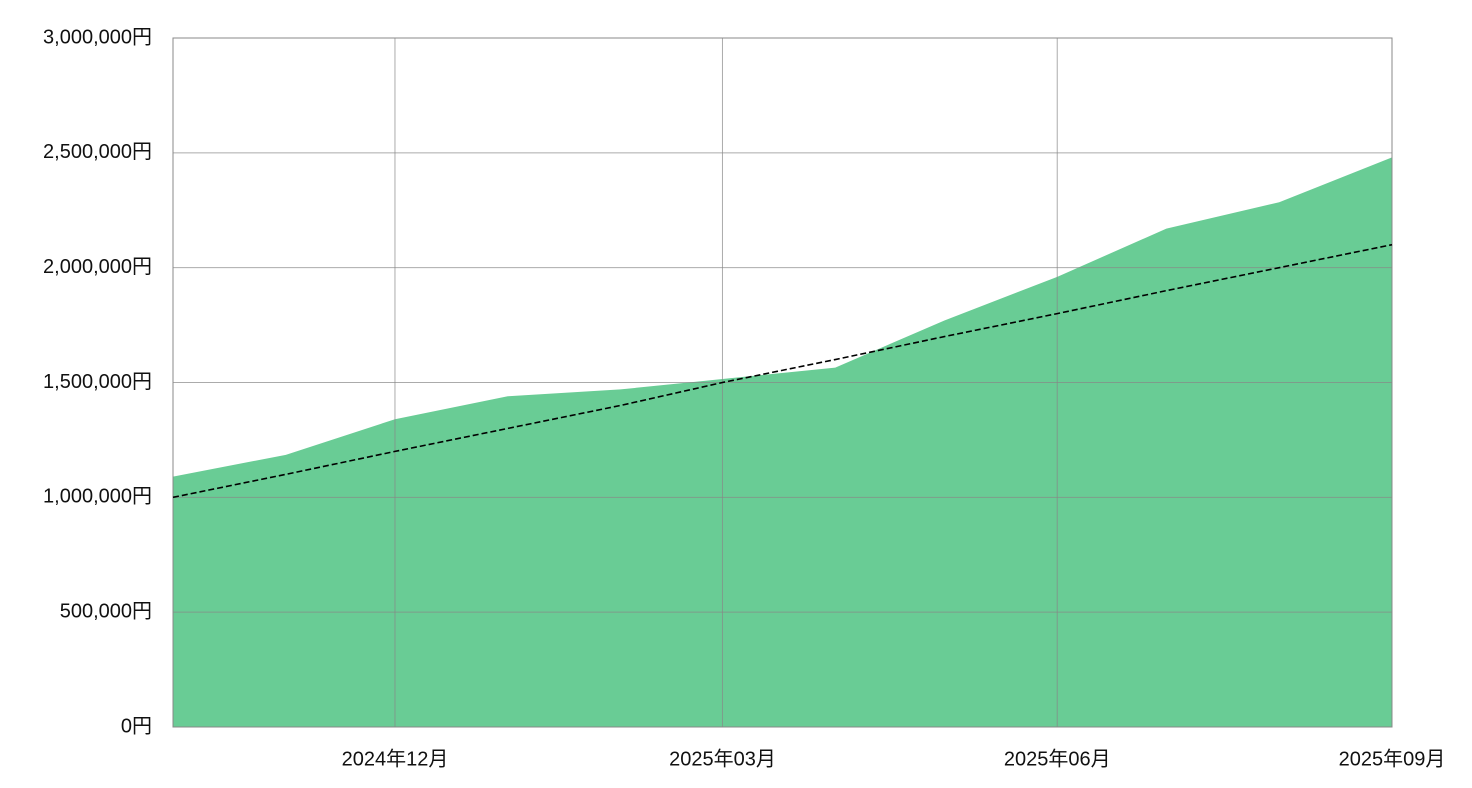 The height and width of the screenshot is (788, 1472). I want to click on y-tick-label: 0円, so click(136, 726).